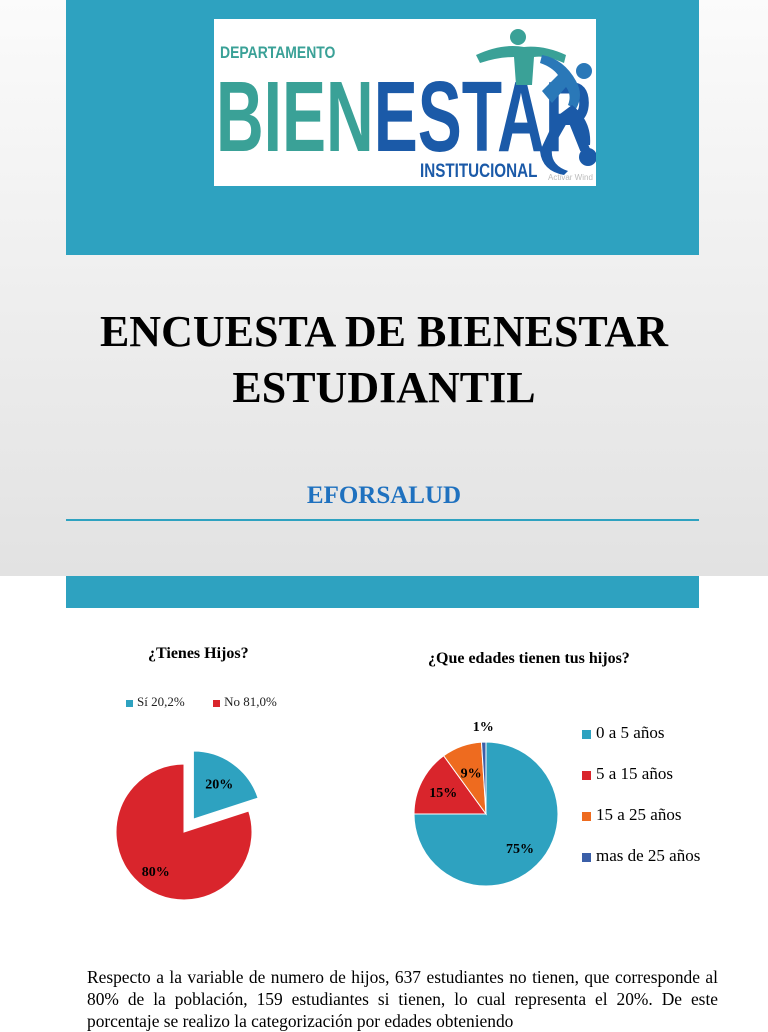 The height and width of the screenshot is (1032, 768). I want to click on chart2-legend-item: 15 a 25 años, so click(641, 825).